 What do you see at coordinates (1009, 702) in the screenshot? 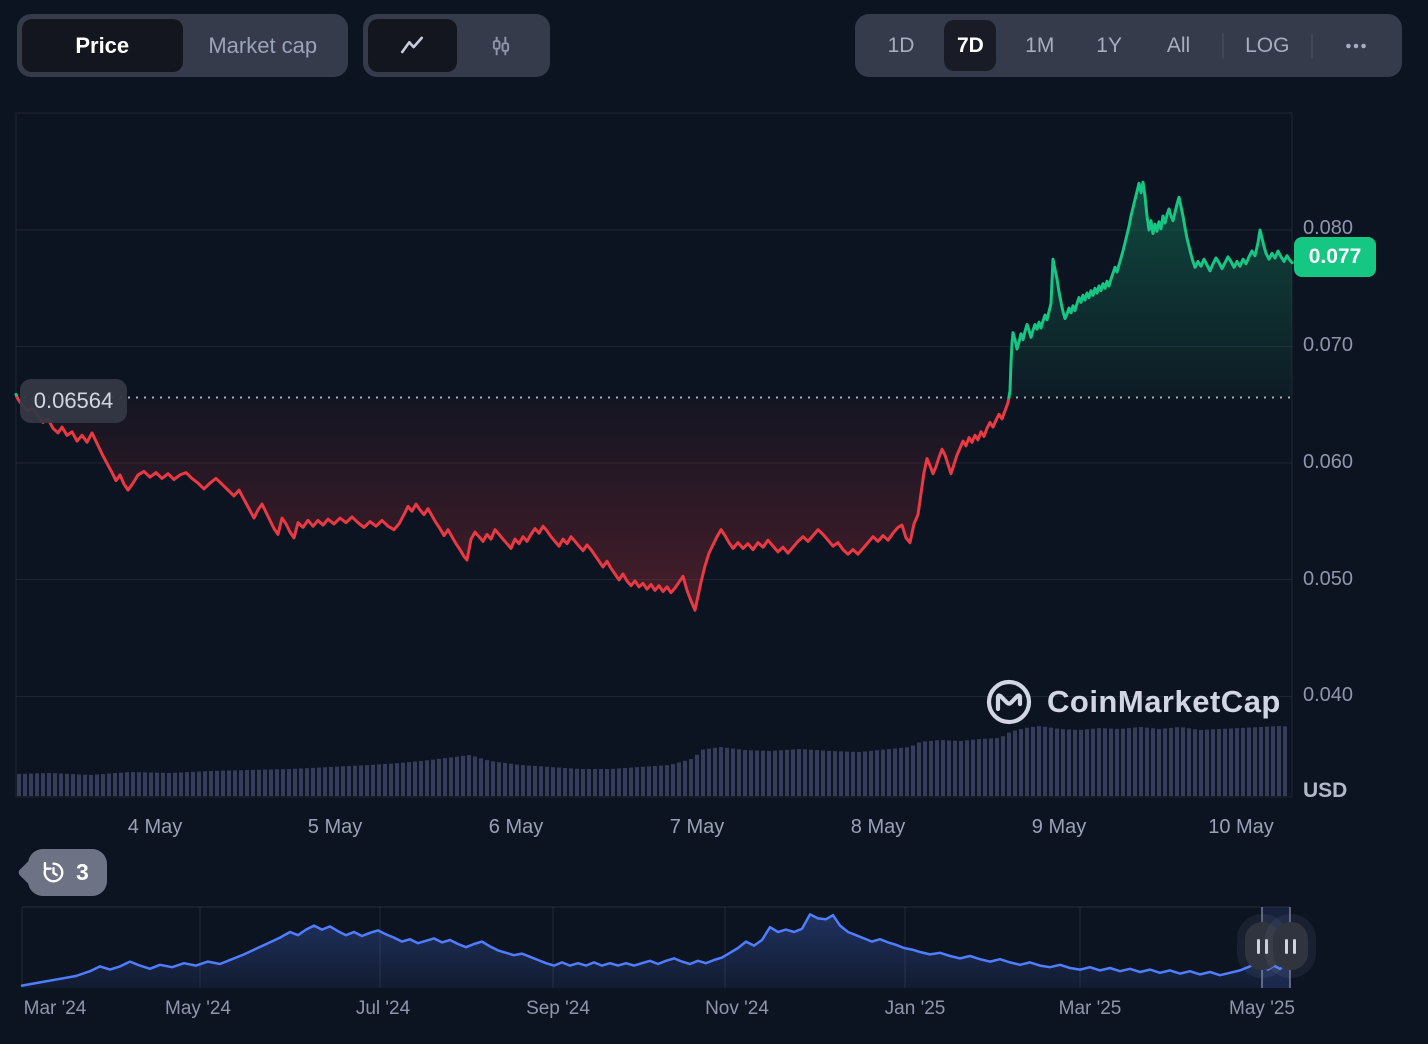
I see `coinmarketcap-logo-icon` at bounding box center [1009, 702].